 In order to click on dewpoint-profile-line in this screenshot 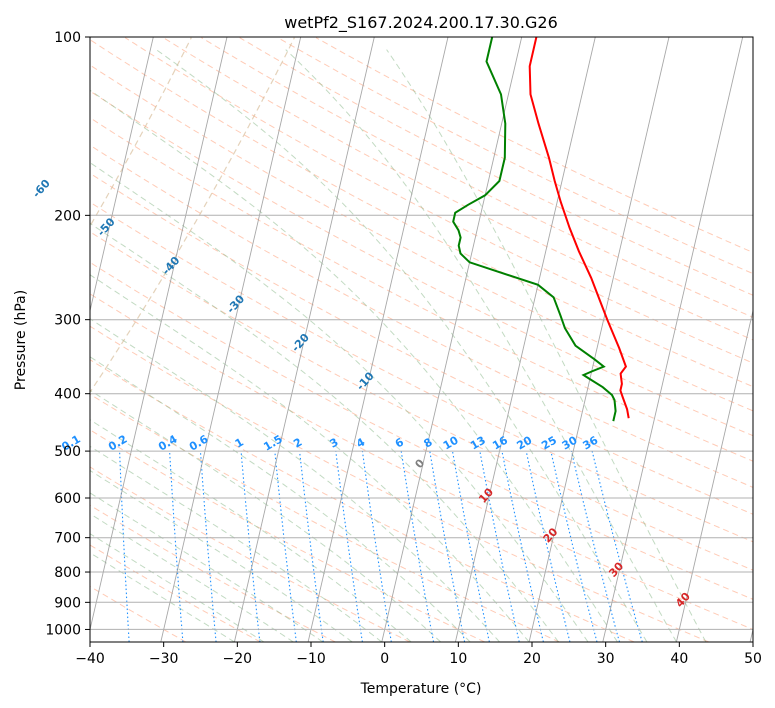, I will do `click(534, 229)`.